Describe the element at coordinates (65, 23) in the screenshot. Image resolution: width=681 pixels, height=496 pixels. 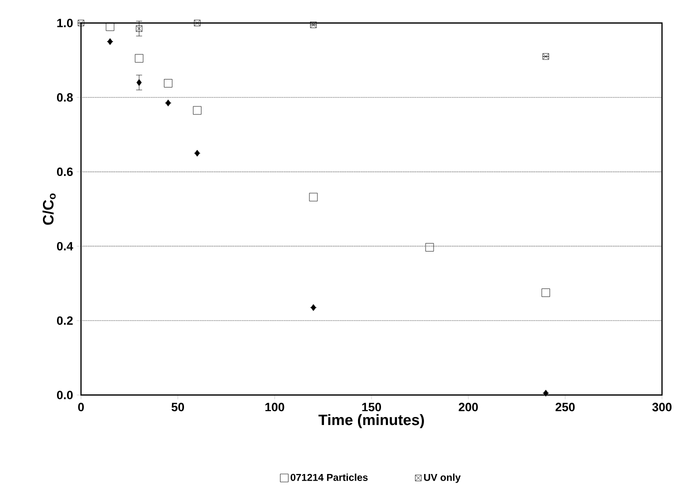
I see `y-tick-label: 1.0` at that location.